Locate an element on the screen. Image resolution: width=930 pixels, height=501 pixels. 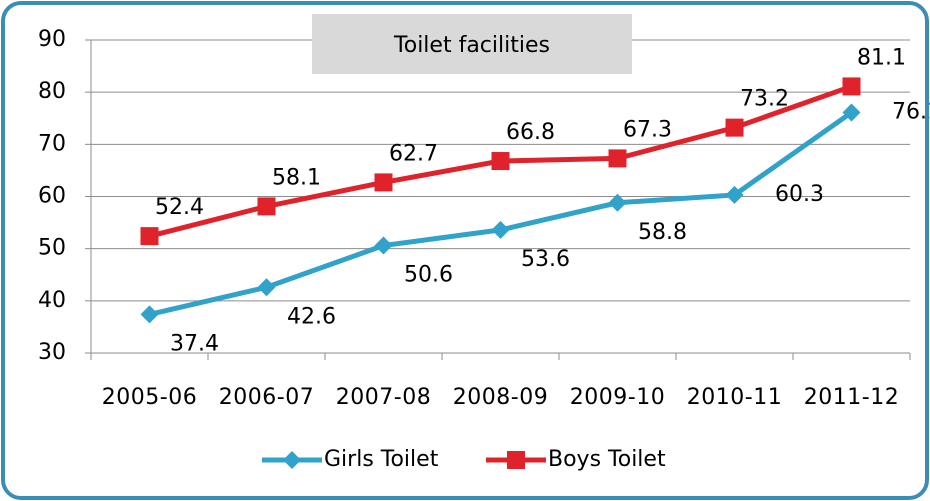
y-tick-label: 70 is located at coordinates (52, 143).